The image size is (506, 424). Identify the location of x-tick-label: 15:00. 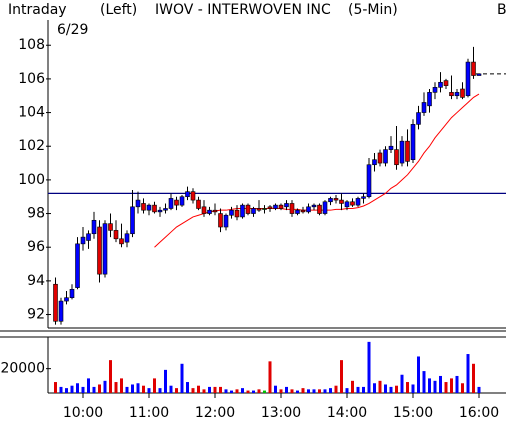
(413, 413).